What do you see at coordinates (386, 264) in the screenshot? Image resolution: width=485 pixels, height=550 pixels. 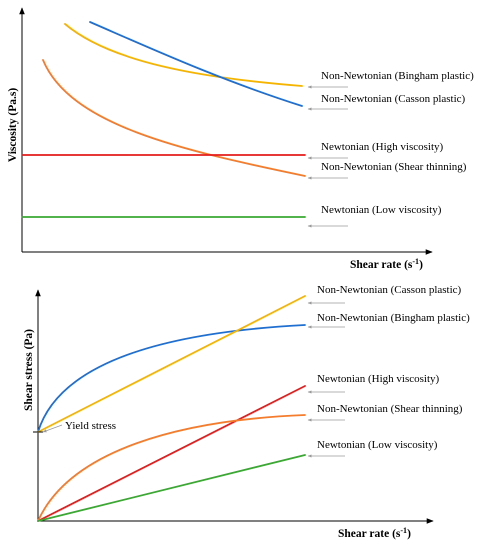 I see `top-x-axis-label: Shear rate (s-1)` at bounding box center [386, 264].